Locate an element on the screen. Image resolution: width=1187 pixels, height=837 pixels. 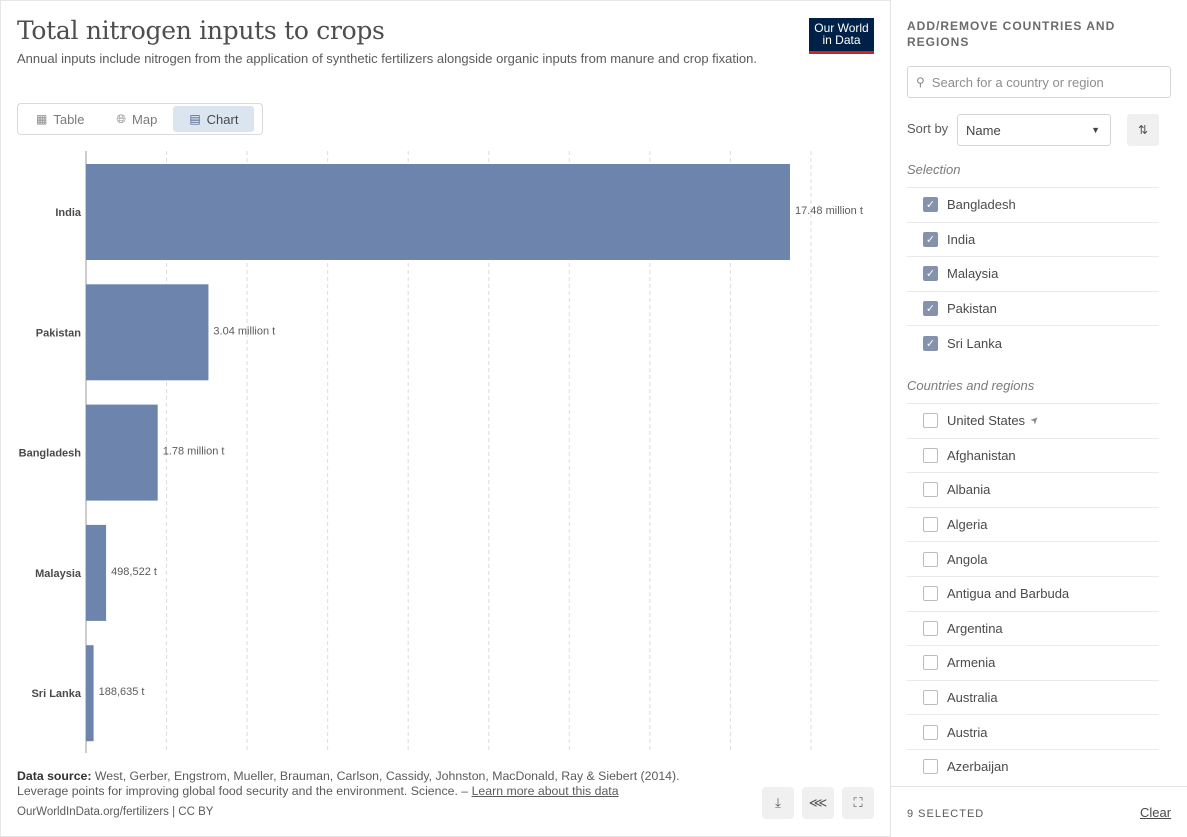
list-item-label: Antigua and Barbuda is located at coordinates (1008, 594).